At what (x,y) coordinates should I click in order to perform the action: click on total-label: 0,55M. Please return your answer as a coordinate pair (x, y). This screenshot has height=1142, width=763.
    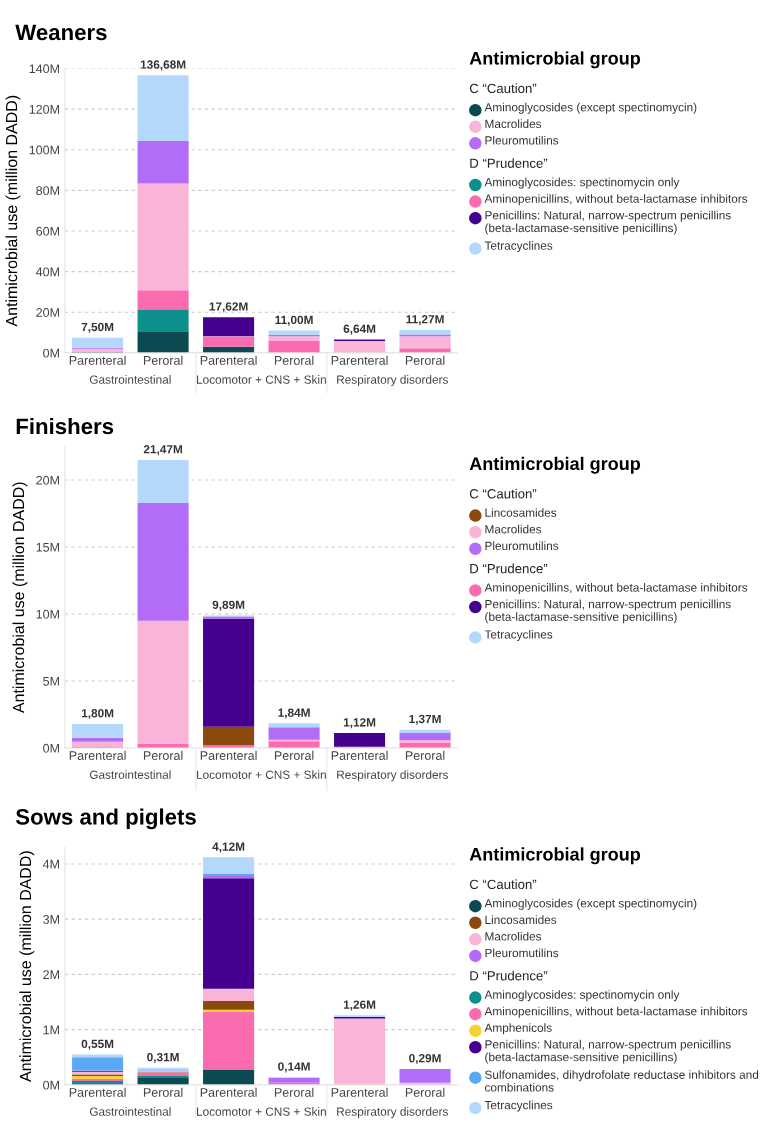
    Looking at the image, I should click on (97, 1044).